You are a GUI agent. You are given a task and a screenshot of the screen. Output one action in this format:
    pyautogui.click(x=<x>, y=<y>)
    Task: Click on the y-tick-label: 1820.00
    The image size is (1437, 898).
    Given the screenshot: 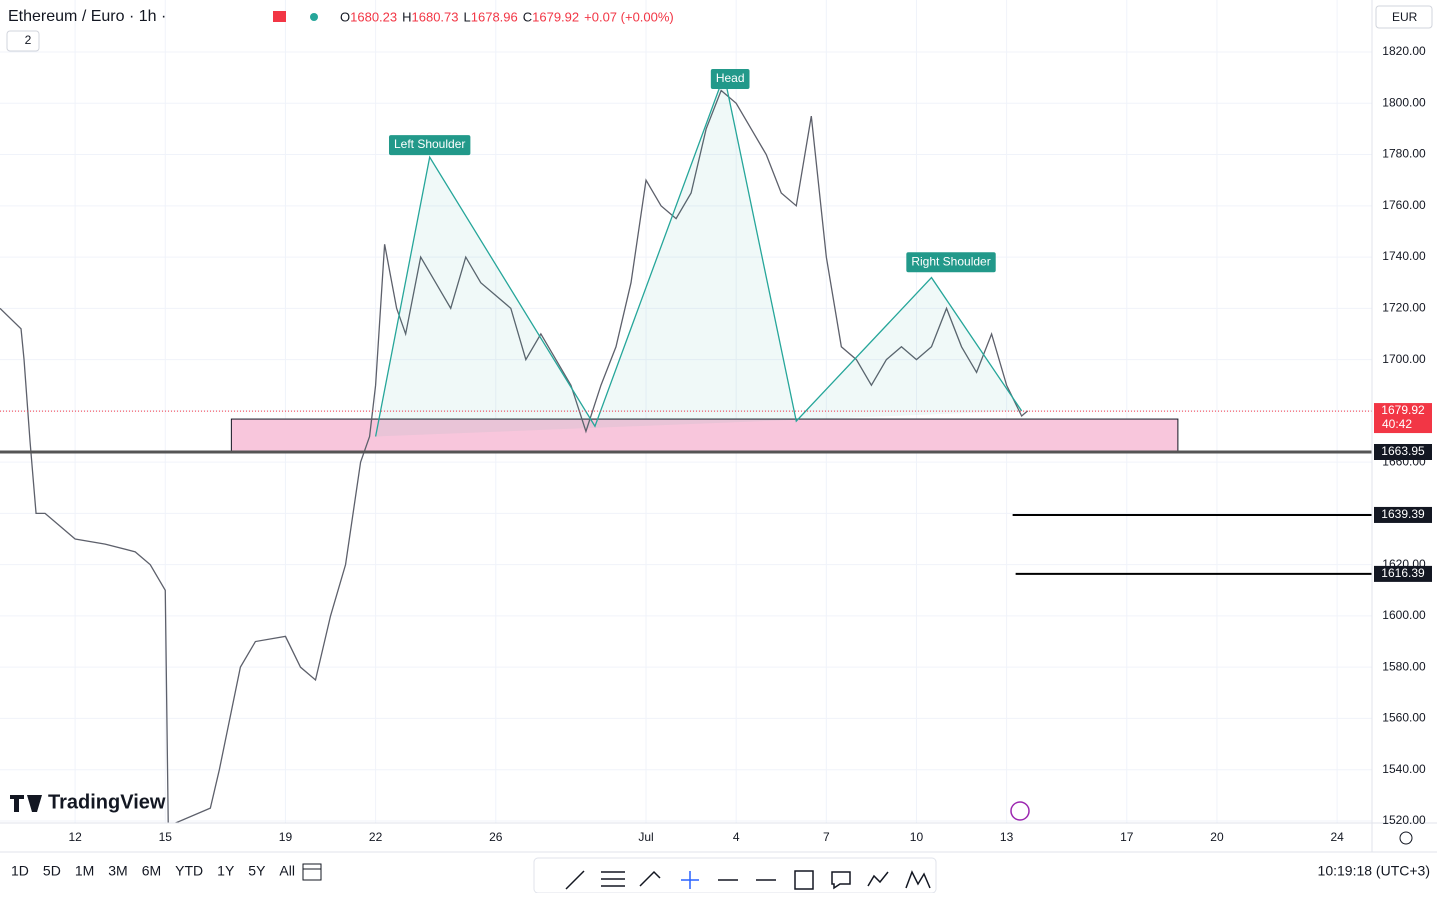 What is the action you would take?
    pyautogui.click(x=1404, y=51)
    